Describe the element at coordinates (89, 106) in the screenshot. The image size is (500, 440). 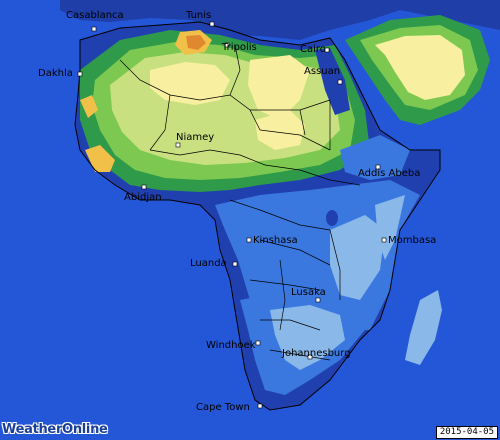
I see `mauritania-dry` at that location.